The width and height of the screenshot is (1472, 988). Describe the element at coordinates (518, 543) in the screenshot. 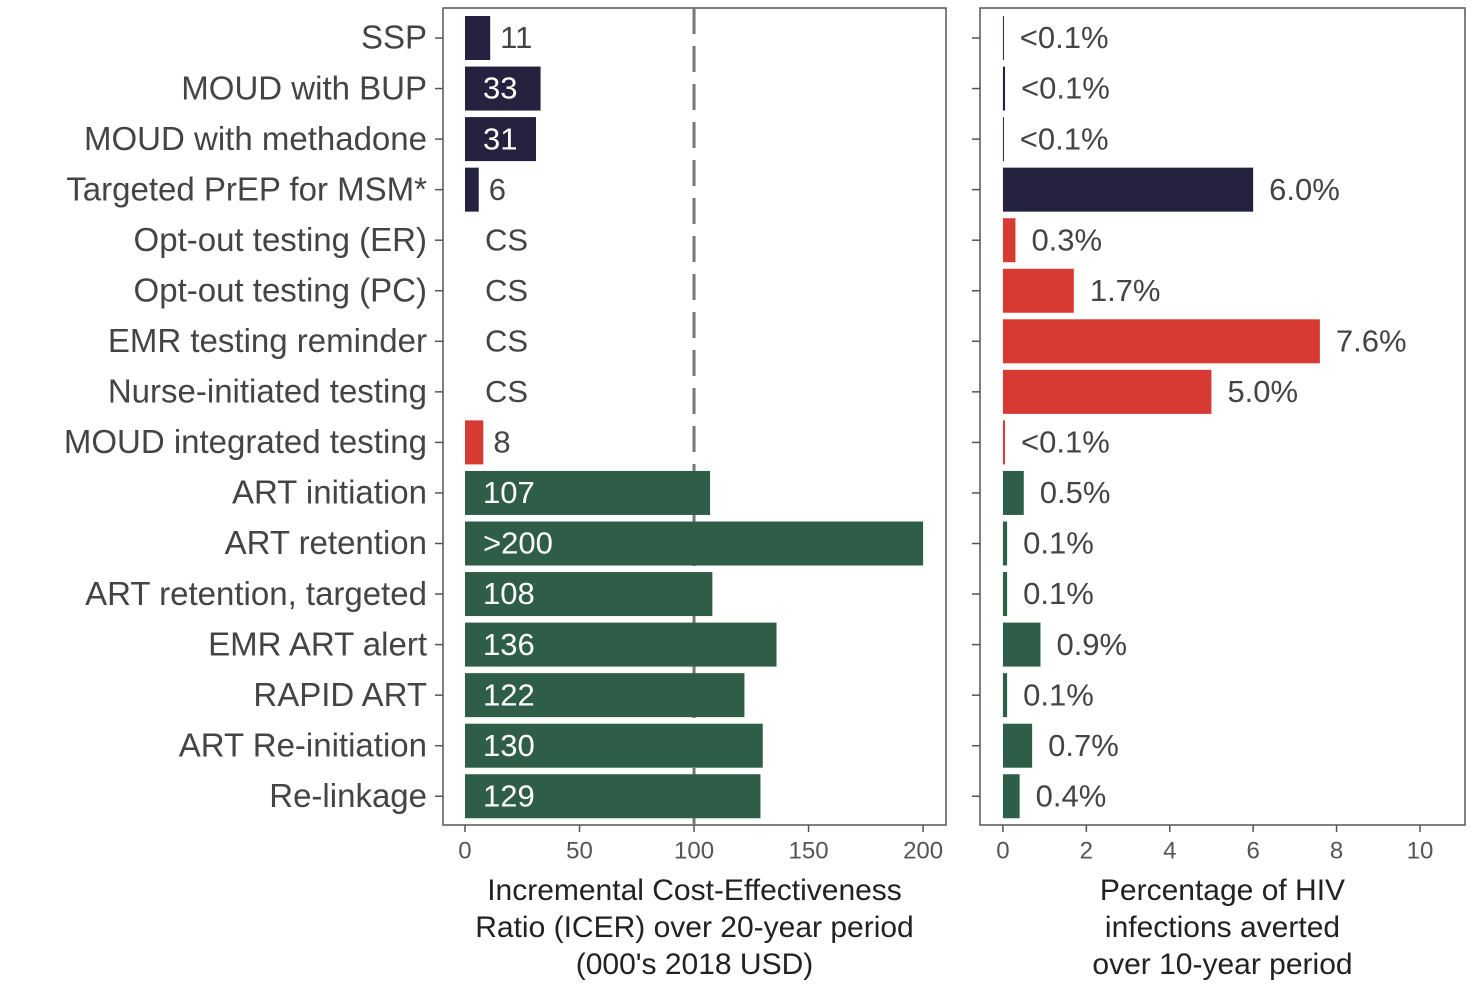

I see `value-label: >200` at that location.